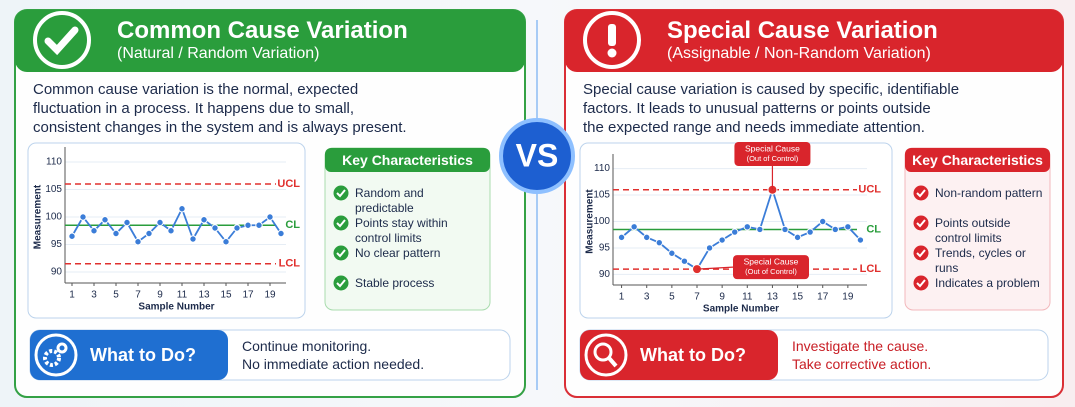 The image size is (1075, 407). What do you see at coordinates (869, 190) in the screenshot?
I see `limit-label: UCL` at bounding box center [869, 190].